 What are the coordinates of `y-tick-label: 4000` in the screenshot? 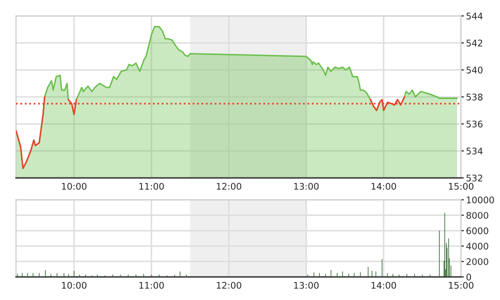 It's located at (477, 246).